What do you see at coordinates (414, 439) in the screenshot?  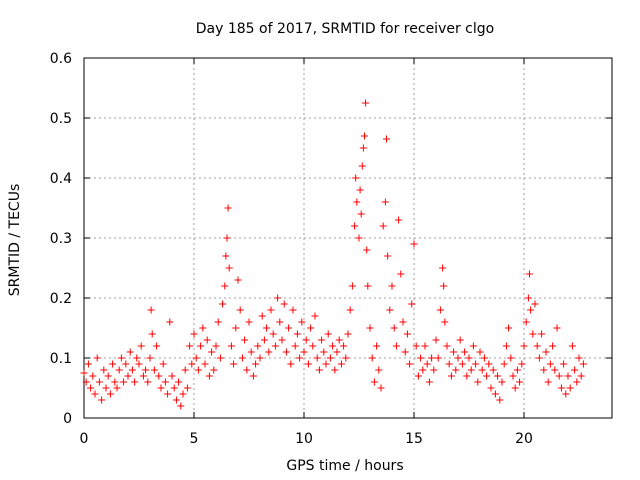 I see `x-tick-label: 15` at bounding box center [414, 439].